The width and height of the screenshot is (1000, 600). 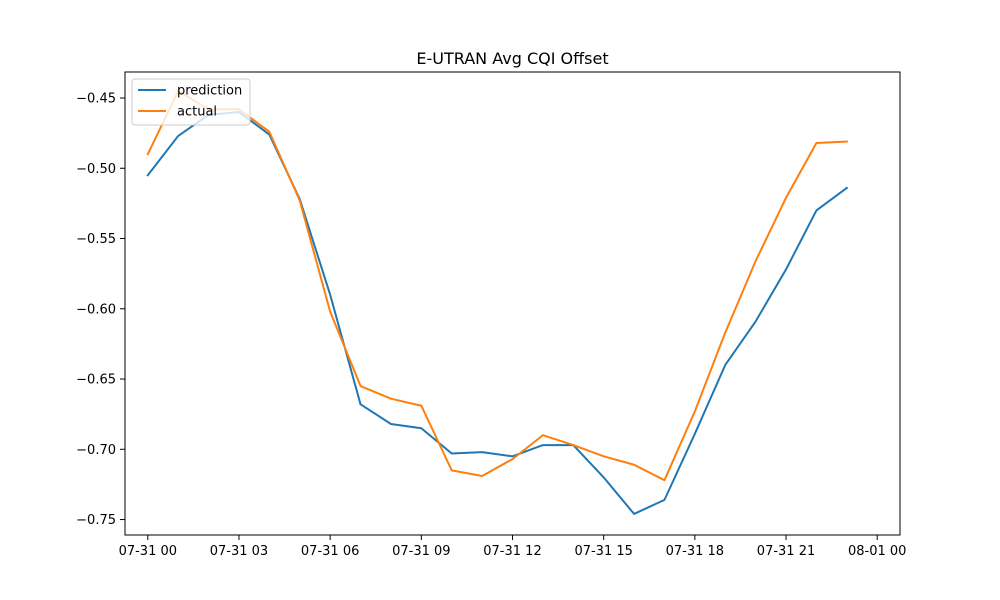 I want to click on x-tick-label: 07-31 00, so click(x=148, y=551).